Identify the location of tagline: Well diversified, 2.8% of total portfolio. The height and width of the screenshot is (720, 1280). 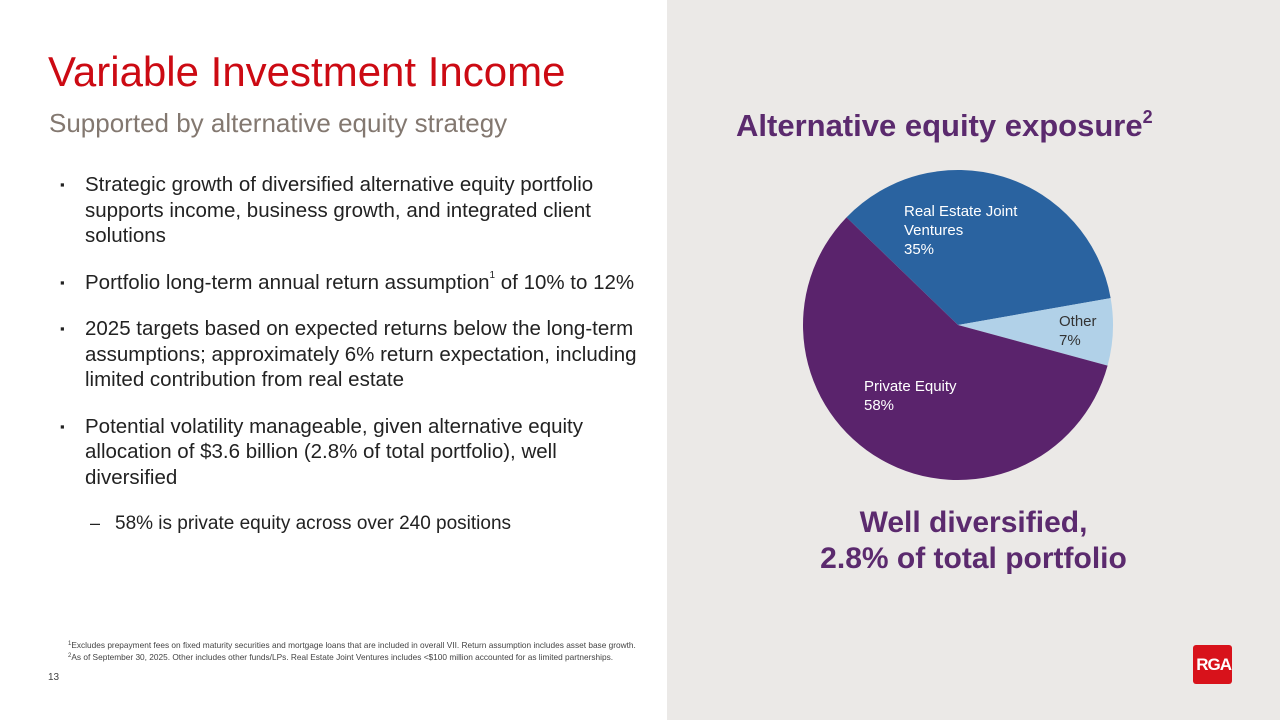
(973, 540).